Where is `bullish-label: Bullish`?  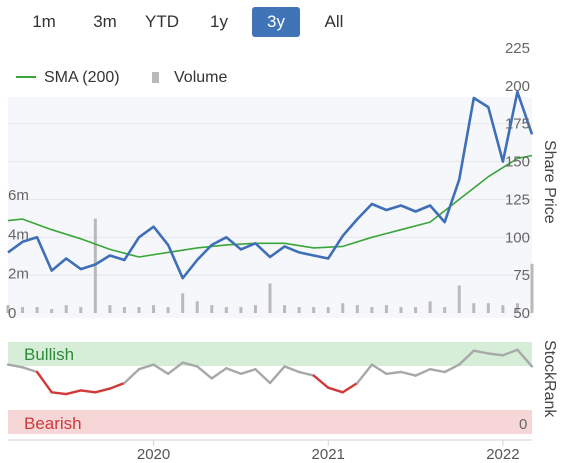 bullish-label: Bullish is located at coordinates (49, 354).